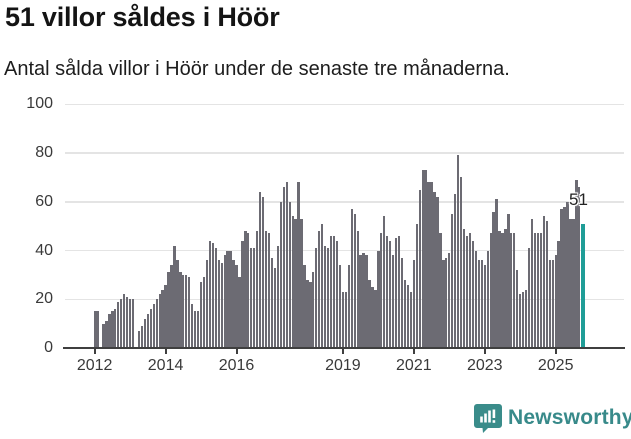 The image size is (631, 439). What do you see at coordinates (484, 365) in the screenshot?
I see `x-axis-tick-label: 2023` at bounding box center [484, 365].